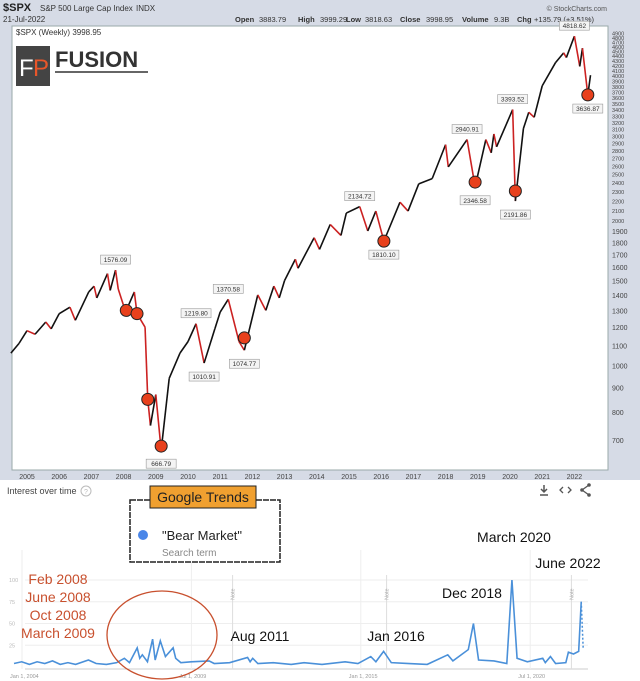 Image resolution: width=640 pixels, height=681 pixels. I want to click on annotation-label: 1810.10, so click(384, 255).